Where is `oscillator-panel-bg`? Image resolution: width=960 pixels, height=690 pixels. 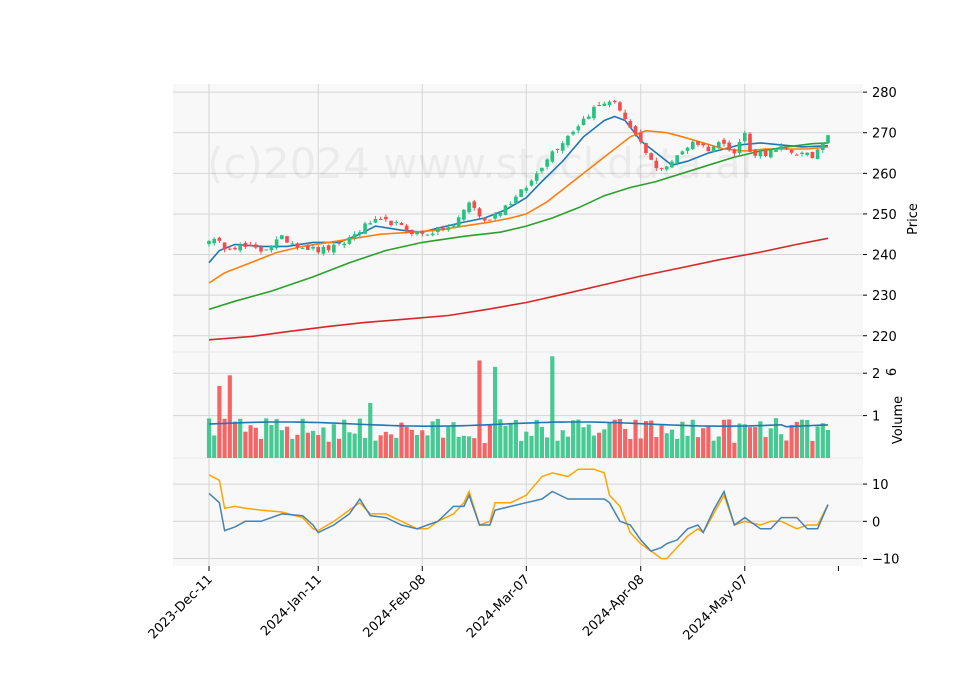
oscillator-panel-bg is located at coordinates (518, 512).